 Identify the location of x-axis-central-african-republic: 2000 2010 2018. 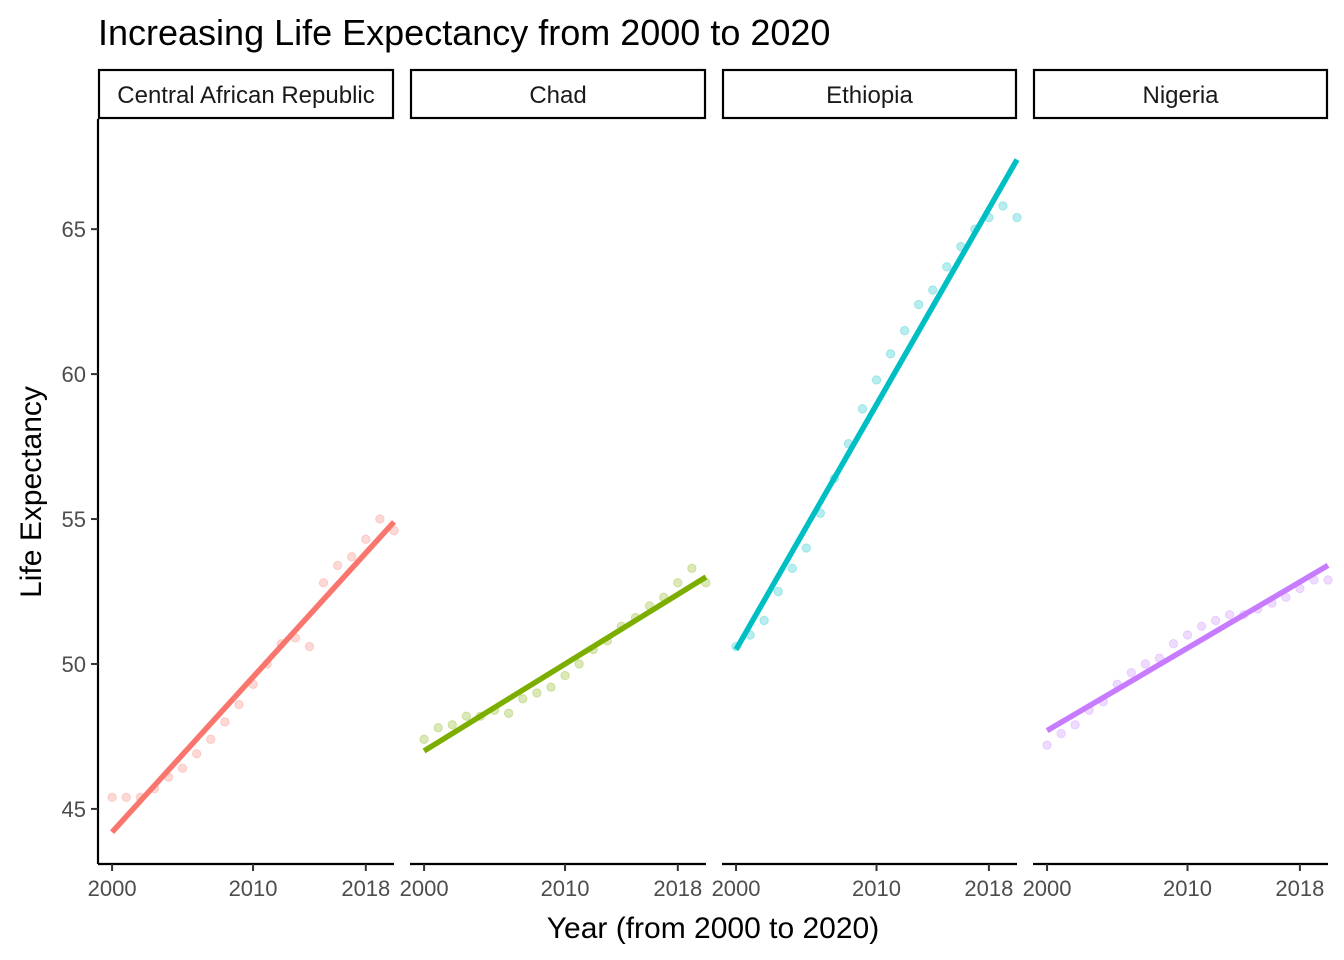
(241, 881).